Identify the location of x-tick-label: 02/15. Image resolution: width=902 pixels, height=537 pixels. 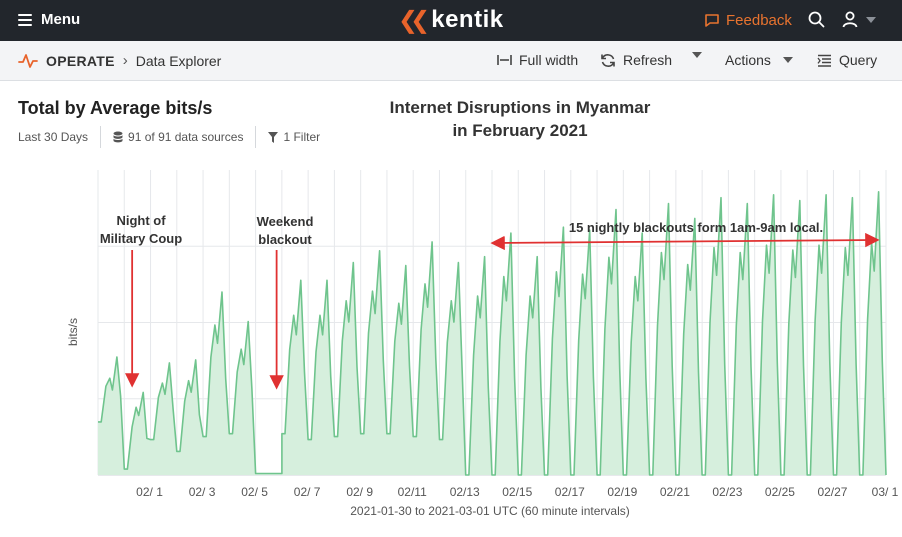
(517, 492).